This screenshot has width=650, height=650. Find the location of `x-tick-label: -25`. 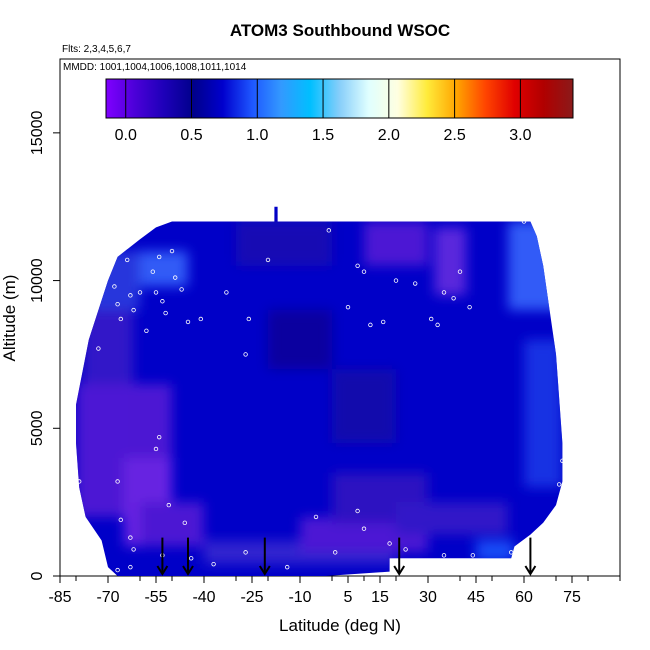

x-tick-label: -25 is located at coordinates (251, 597).